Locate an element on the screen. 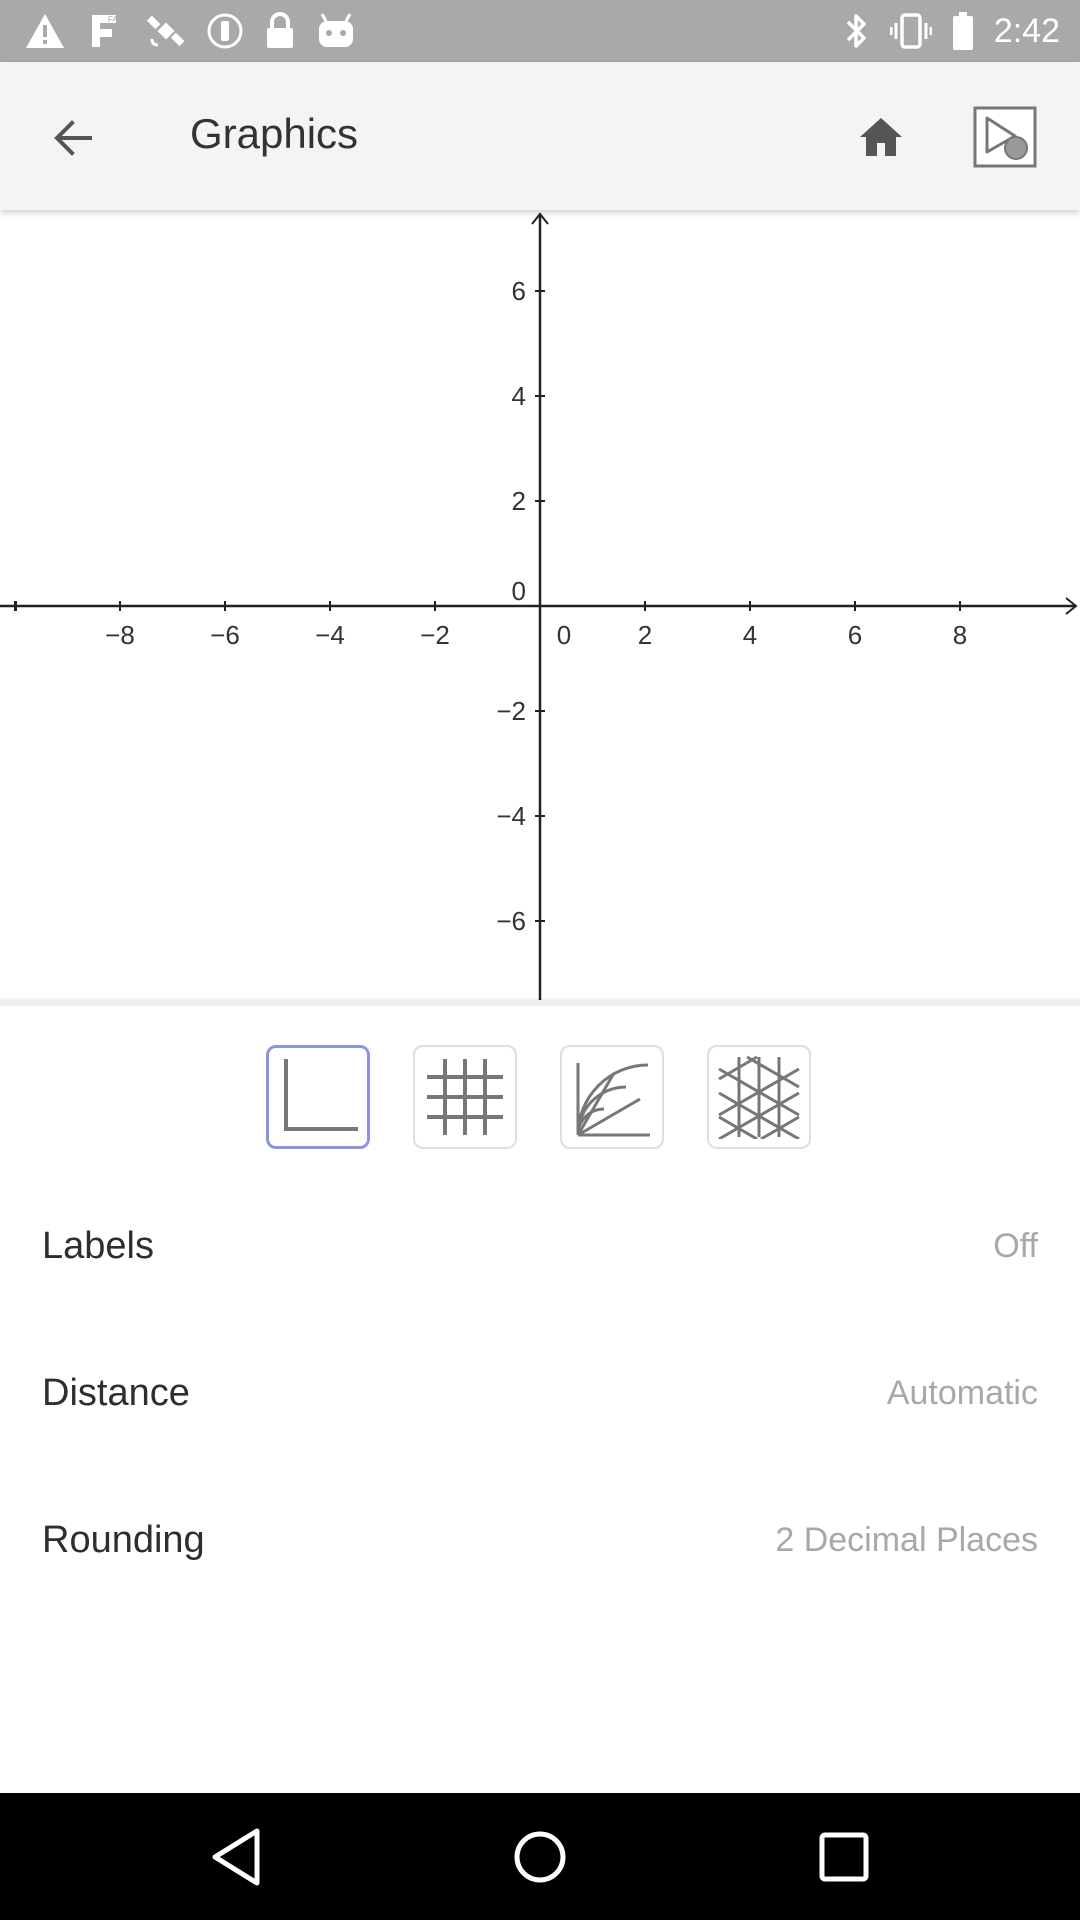 This screenshot has width=1080, height=1920. rounding-setting-row: Rounding 2 Decimal Places is located at coordinates (540, 1540).